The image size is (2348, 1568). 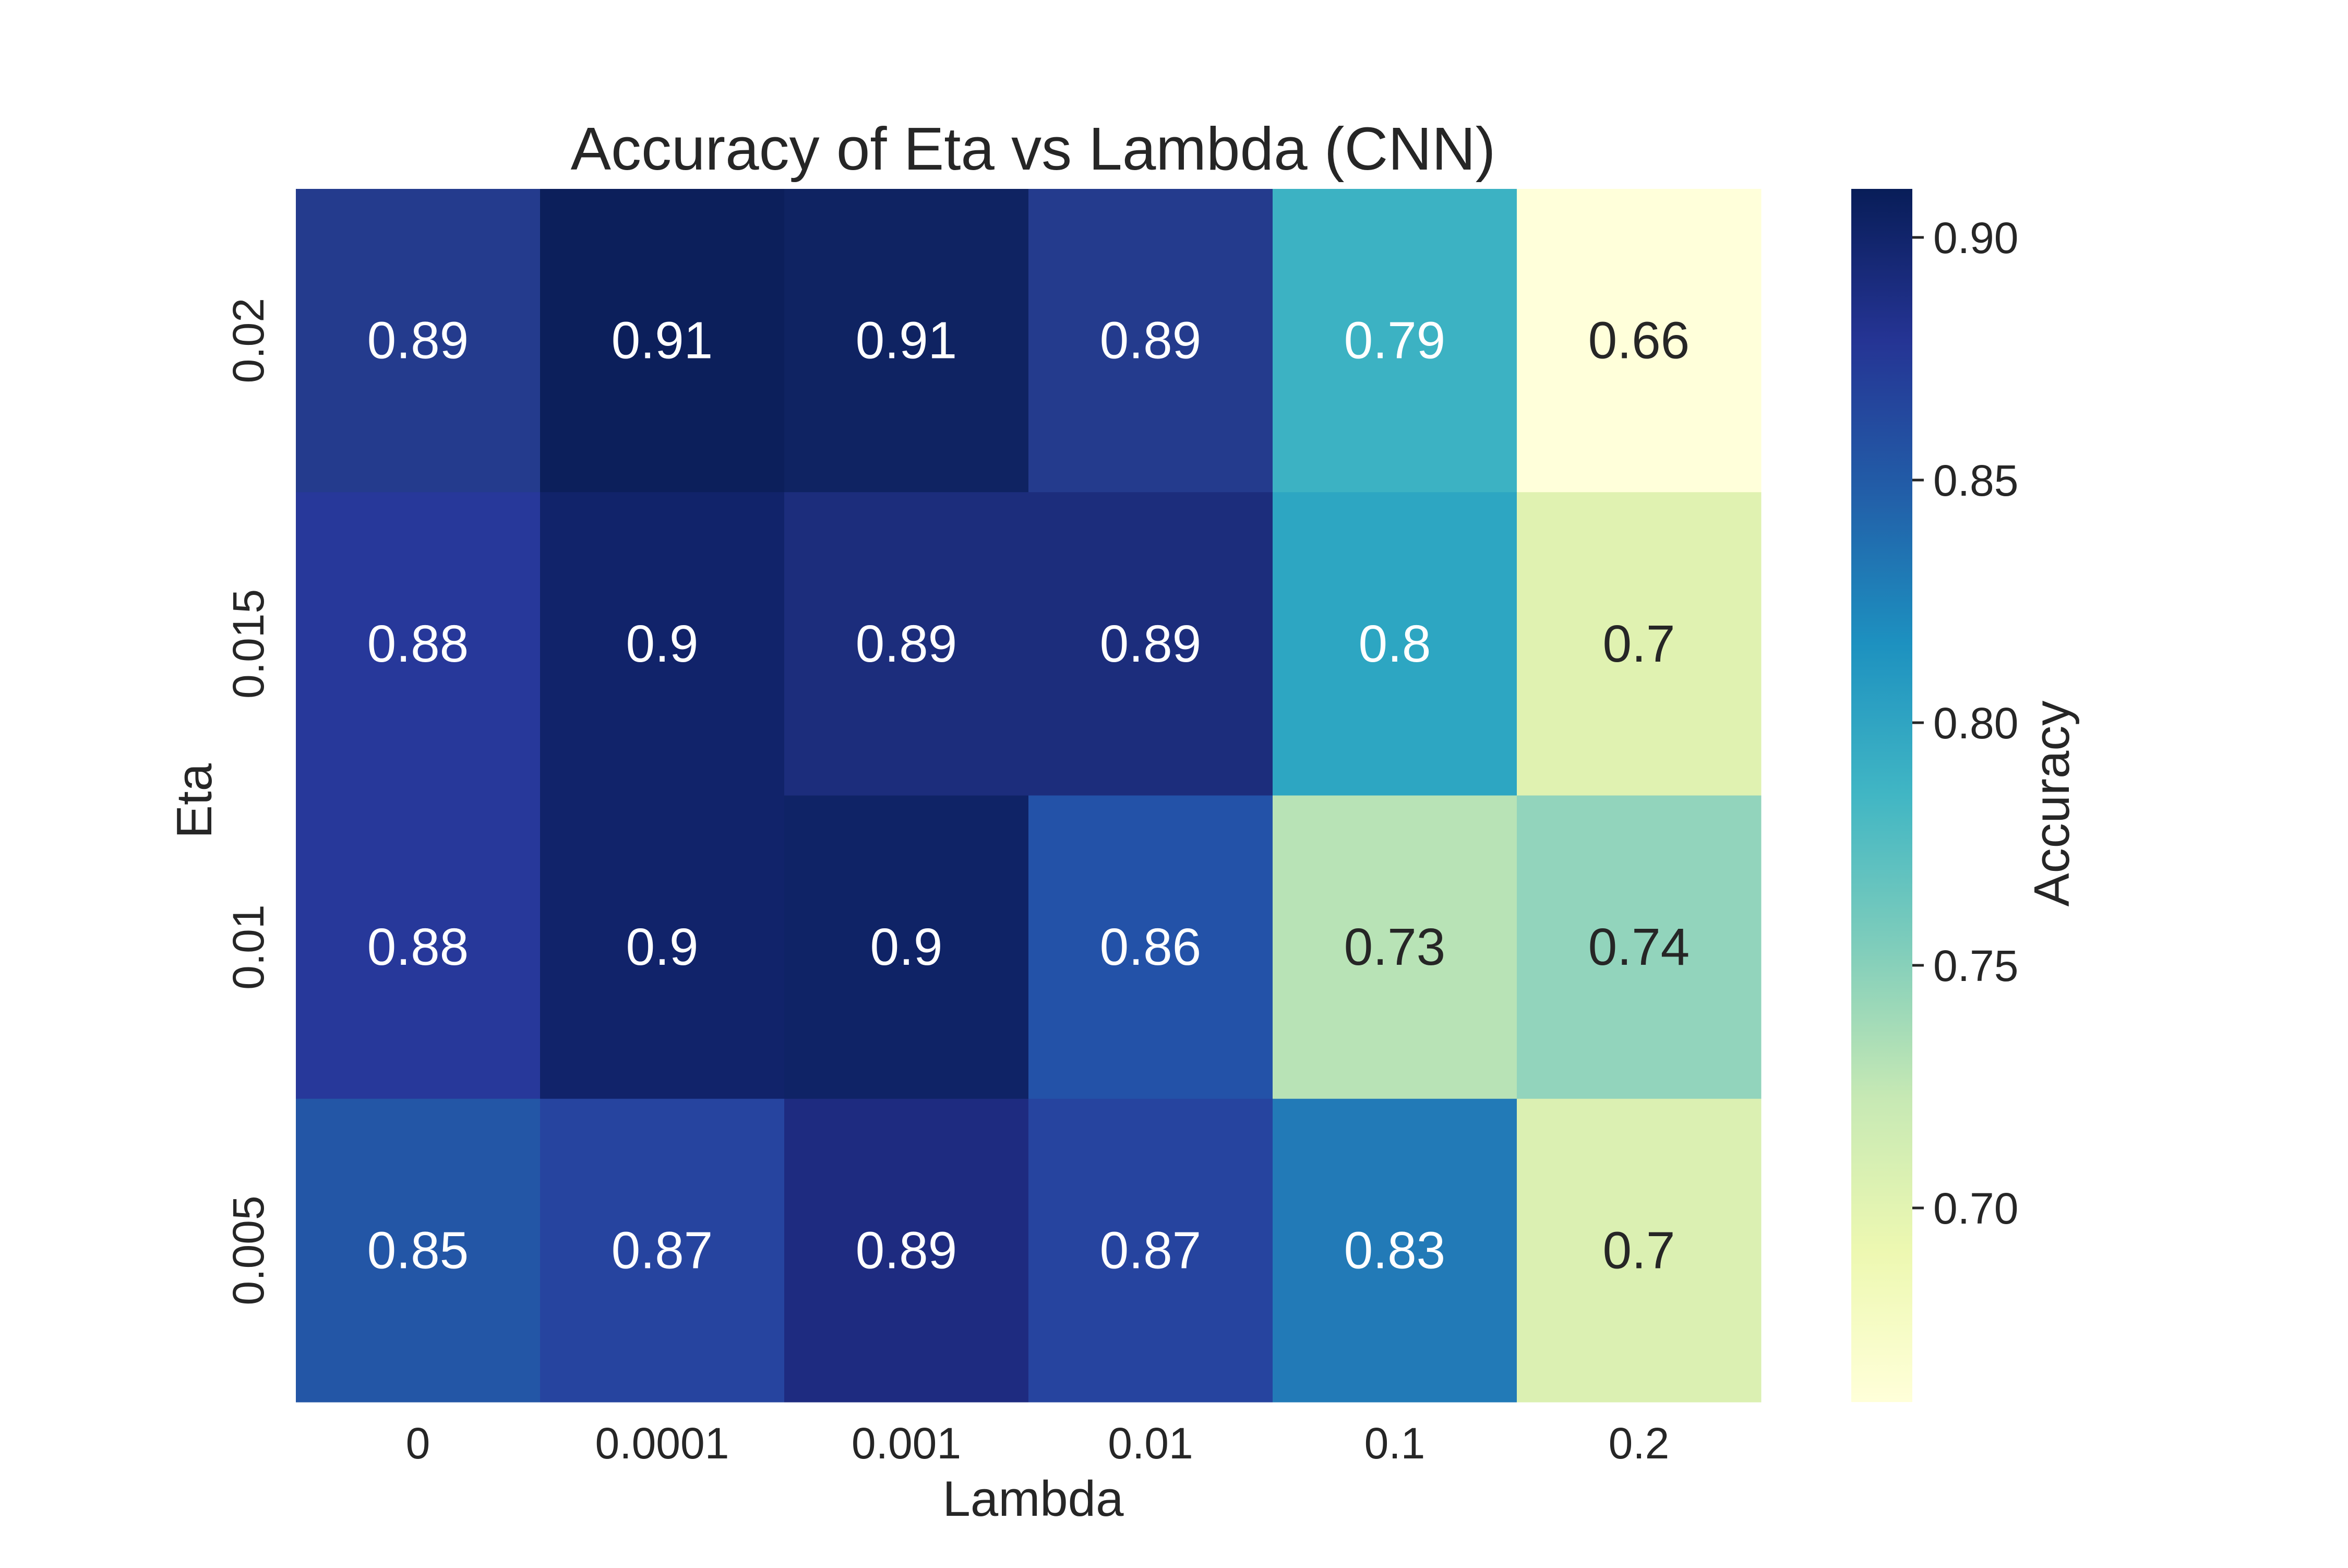 I want to click on x-tick-label: 0.01, so click(x=1150, y=1443).